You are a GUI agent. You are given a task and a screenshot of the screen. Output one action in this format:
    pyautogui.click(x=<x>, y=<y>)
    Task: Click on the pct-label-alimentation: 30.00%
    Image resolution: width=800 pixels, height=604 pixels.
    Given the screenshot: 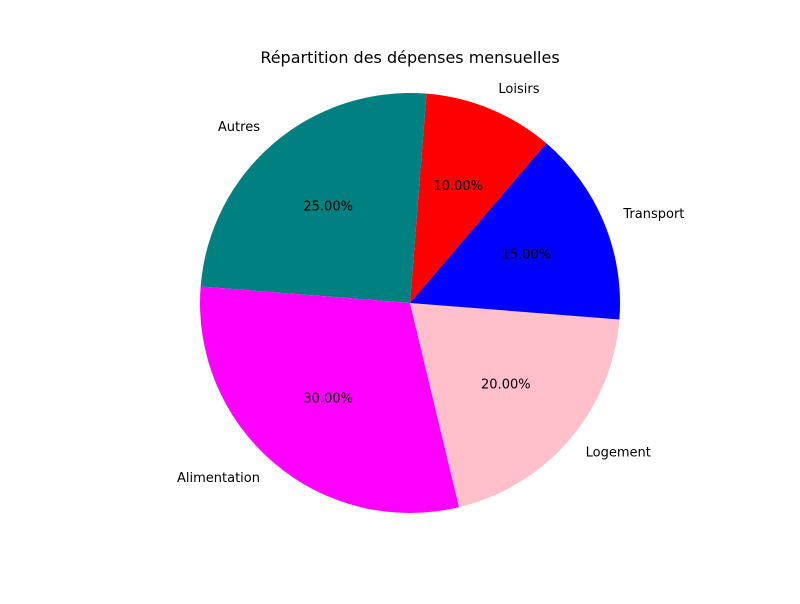 What is the action you would take?
    pyautogui.click(x=328, y=398)
    